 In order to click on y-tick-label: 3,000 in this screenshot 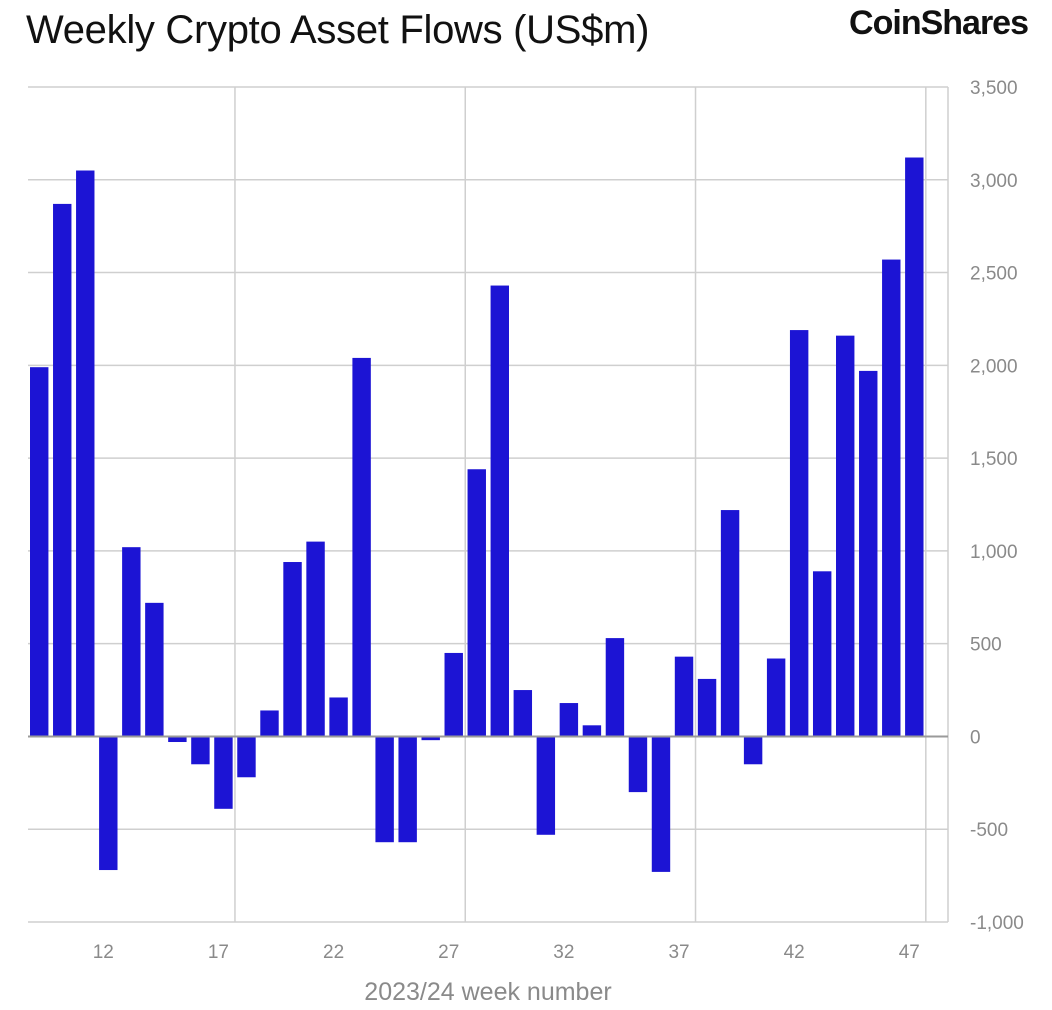, I will do `click(994, 181)`.